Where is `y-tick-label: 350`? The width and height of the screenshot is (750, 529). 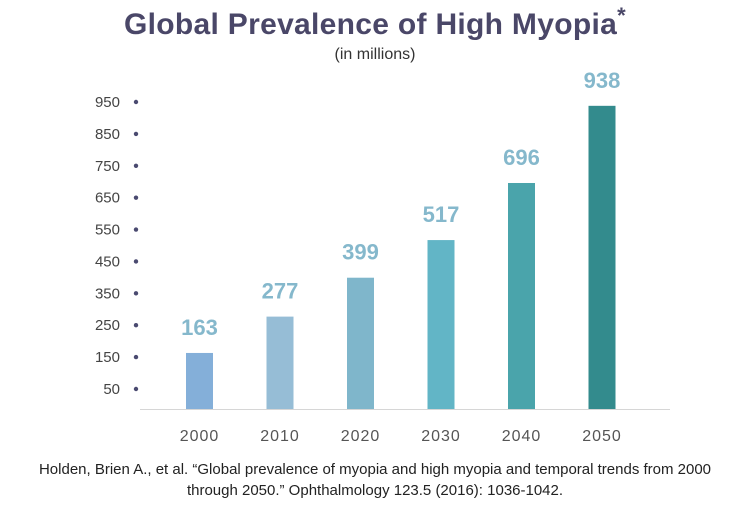
y-tick-label: 350 is located at coordinates (107, 293).